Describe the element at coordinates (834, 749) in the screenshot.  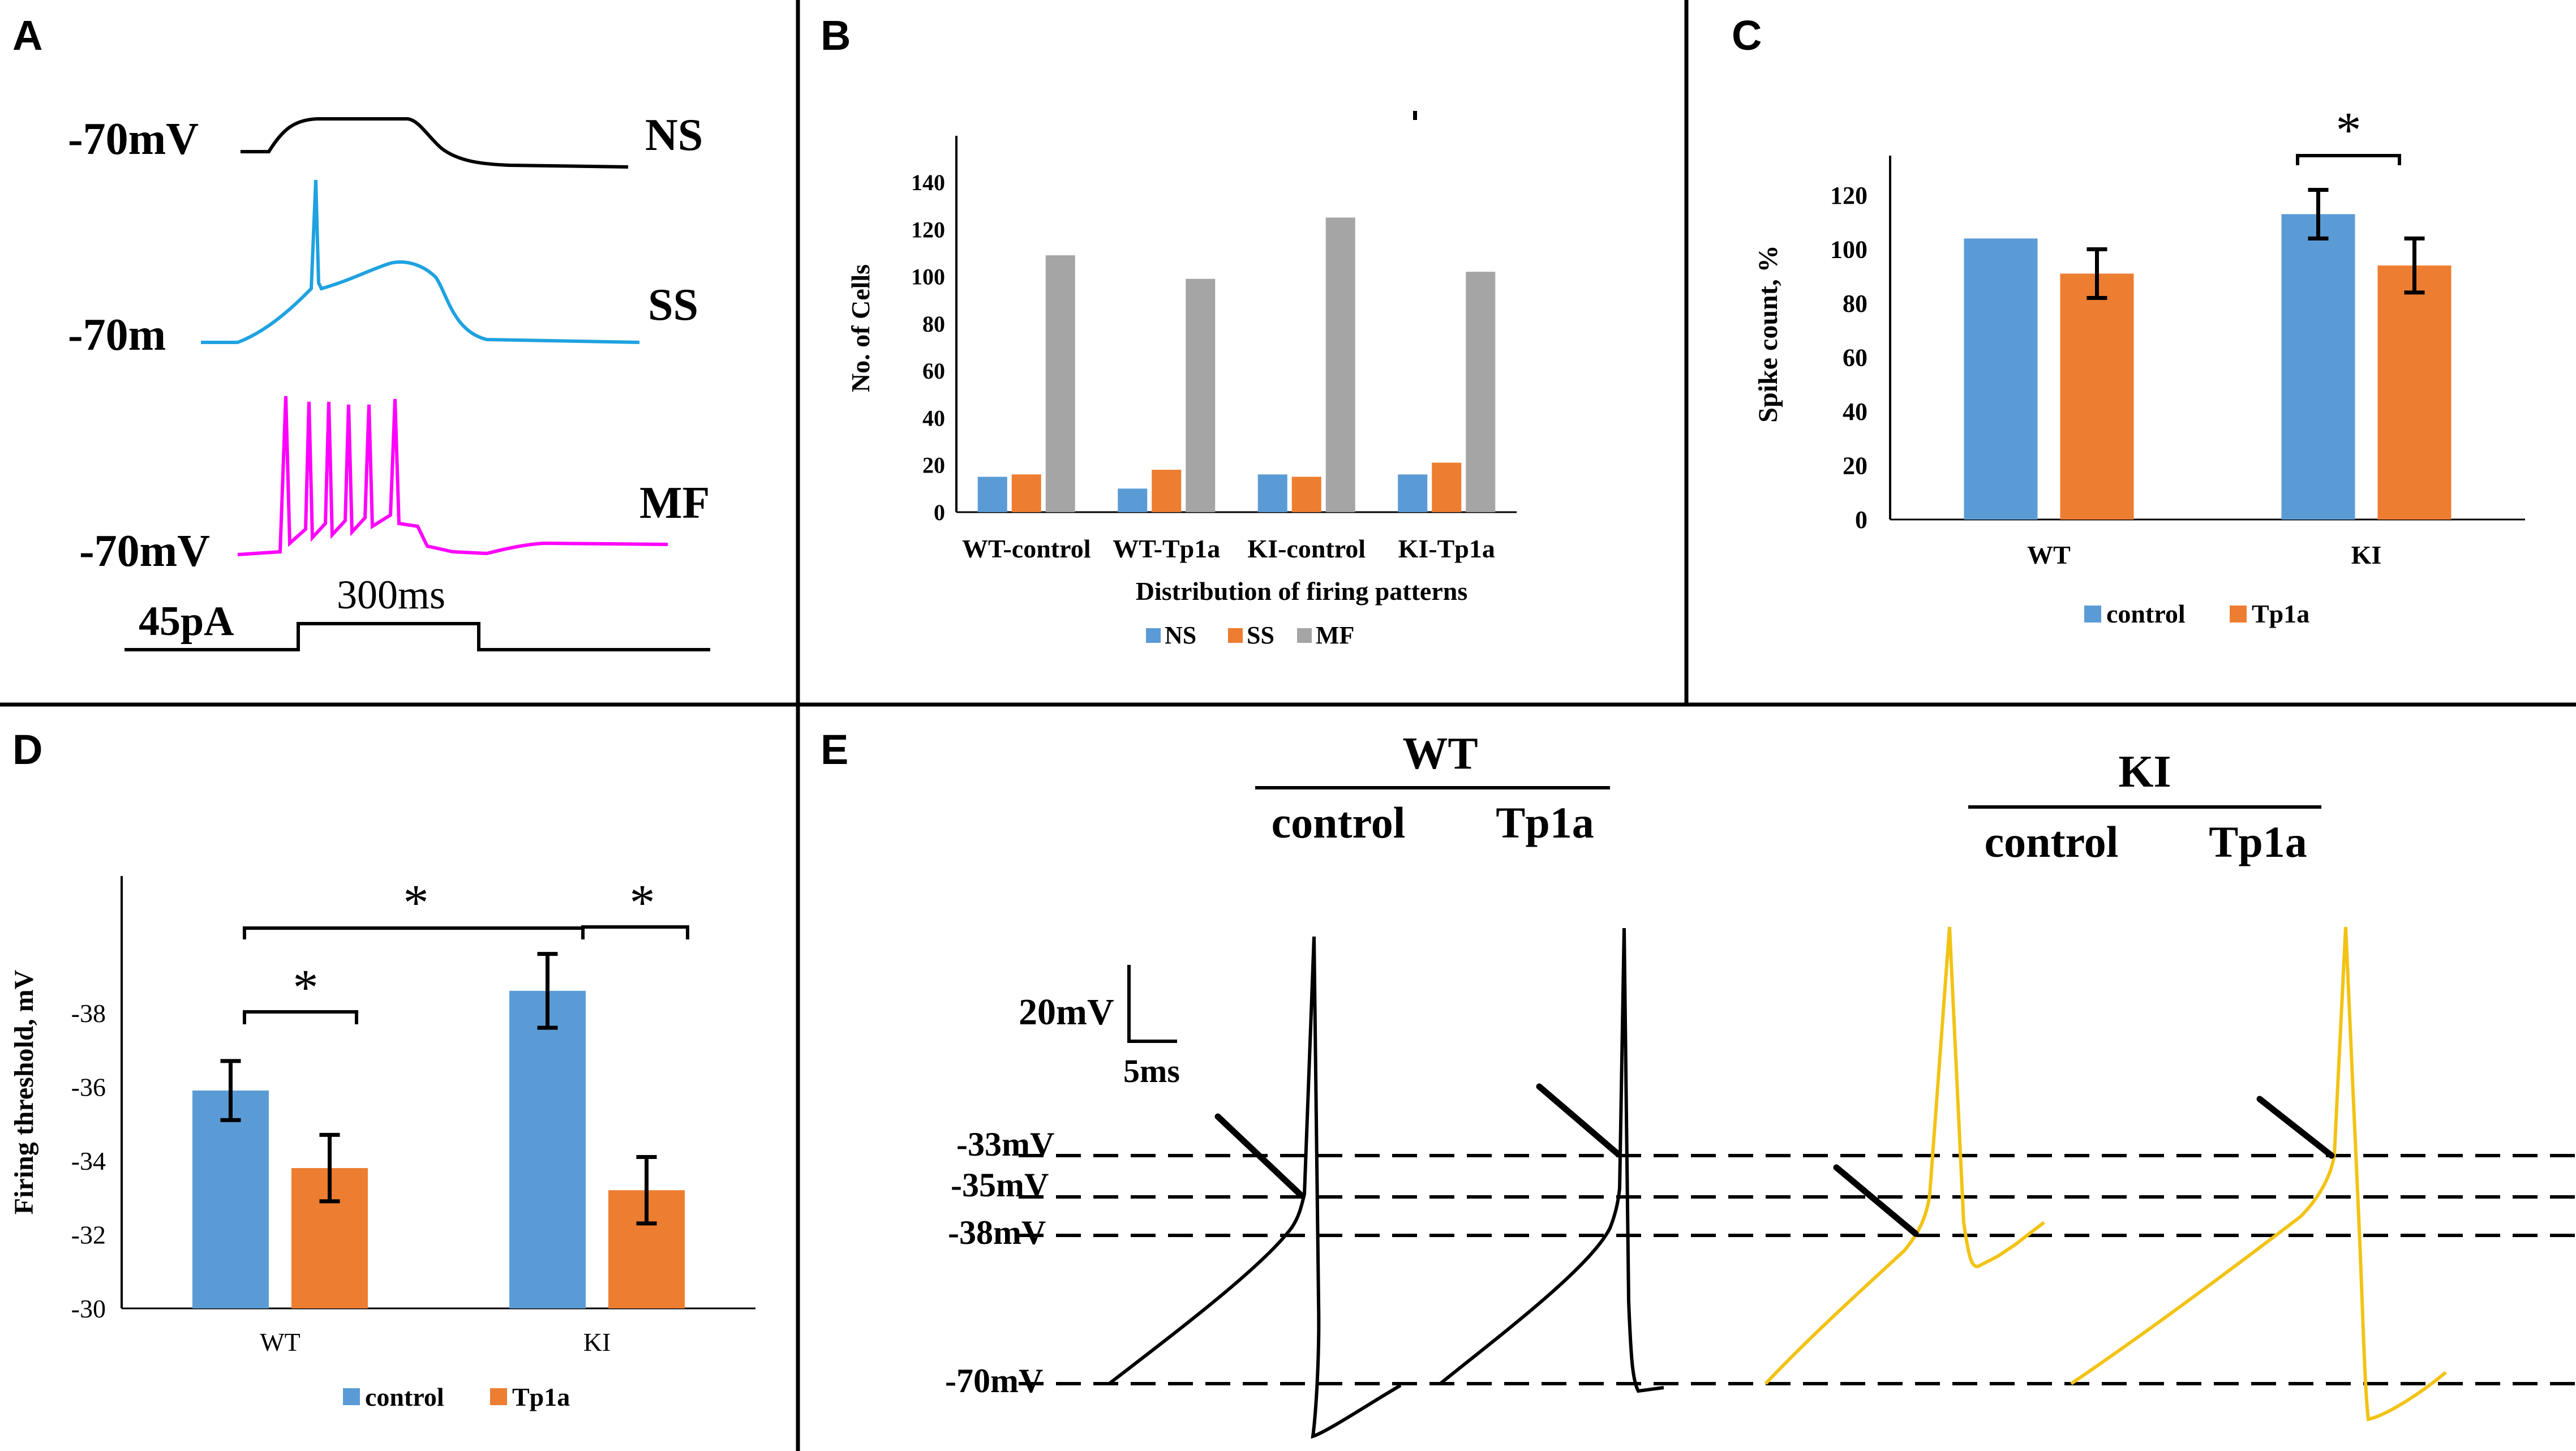
I see `panel-label-e: E` at that location.